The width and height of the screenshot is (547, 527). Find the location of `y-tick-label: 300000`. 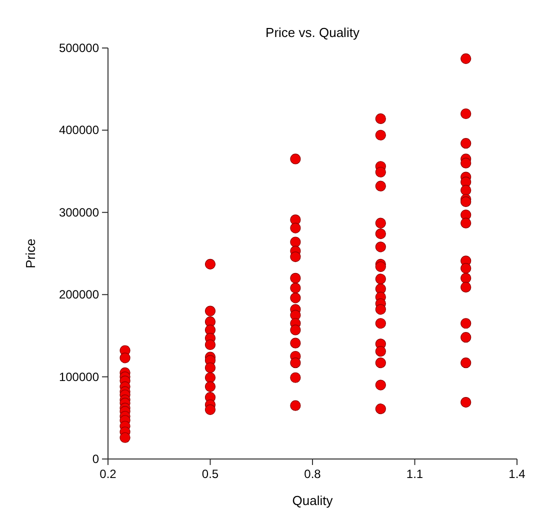

y-tick-label: 300000 is located at coordinates (79, 212).